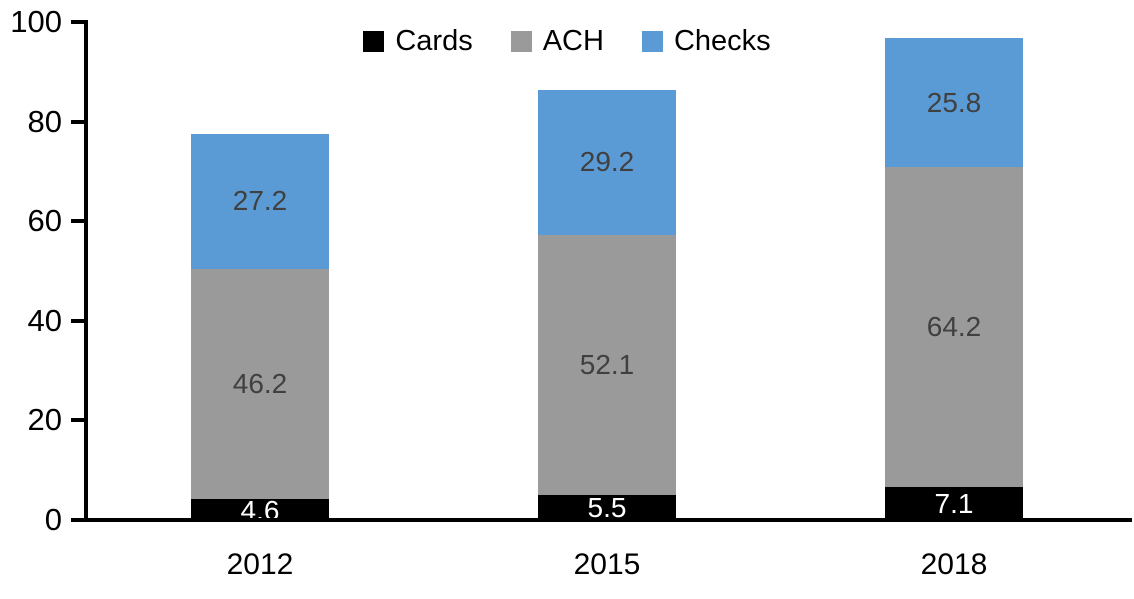  I want to click on chart-legend: Cards ACH Checks, so click(567, 41).